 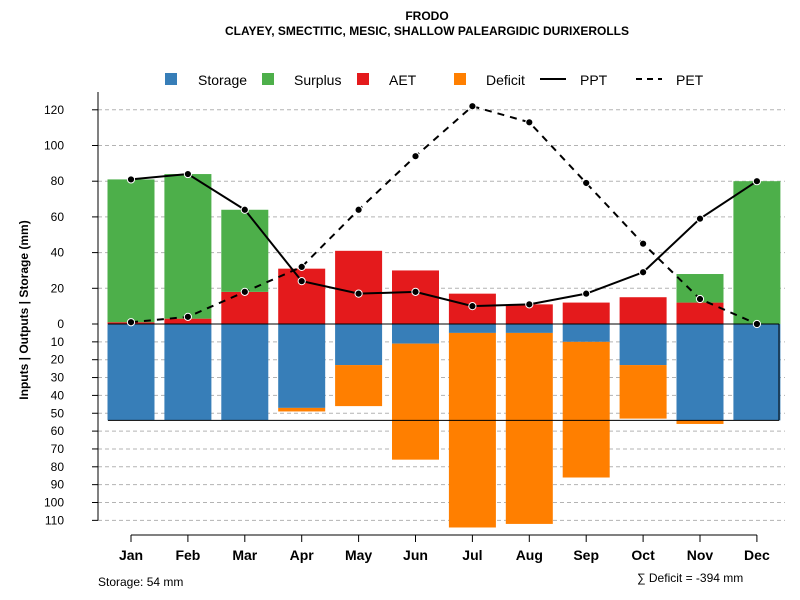 What do you see at coordinates (415, 555) in the screenshot?
I see `x-tick-label: Jun` at bounding box center [415, 555].